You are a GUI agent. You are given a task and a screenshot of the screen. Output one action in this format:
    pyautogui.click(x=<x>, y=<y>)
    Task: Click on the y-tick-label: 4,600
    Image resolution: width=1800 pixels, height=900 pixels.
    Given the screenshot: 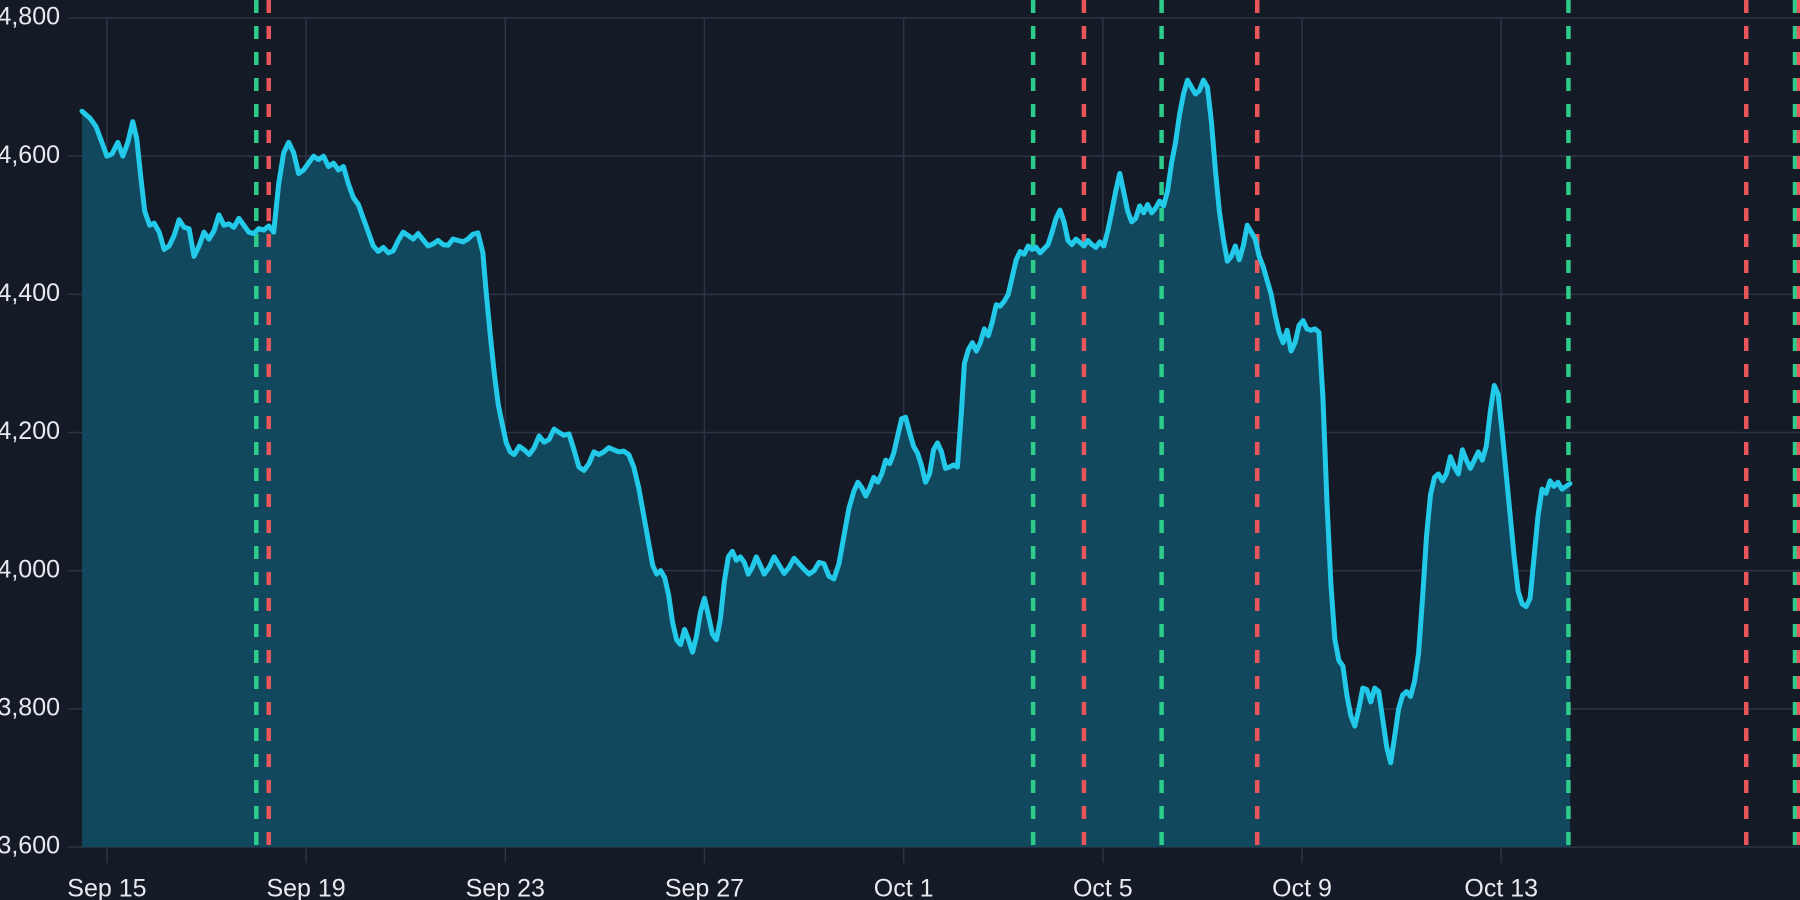 What is the action you would take?
    pyautogui.click(x=30, y=155)
    